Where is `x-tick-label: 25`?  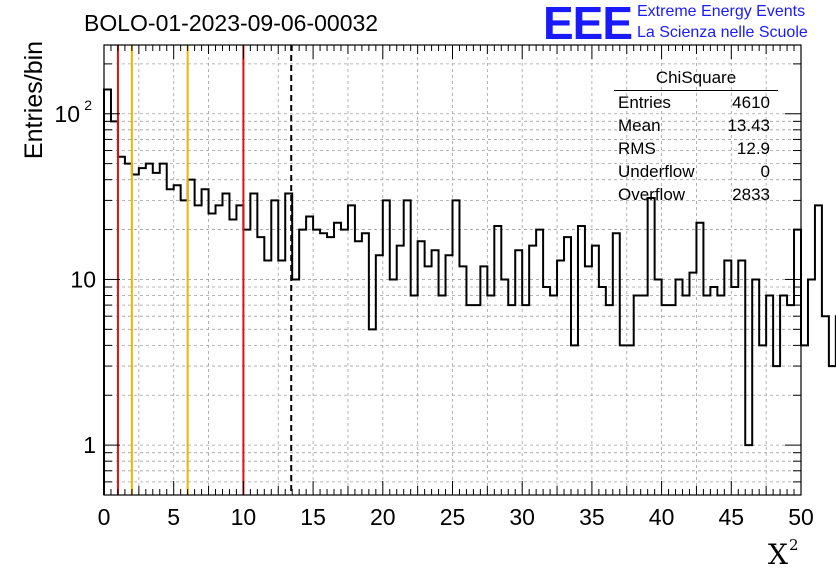
x-tick-label: 25 is located at coordinates (453, 517).